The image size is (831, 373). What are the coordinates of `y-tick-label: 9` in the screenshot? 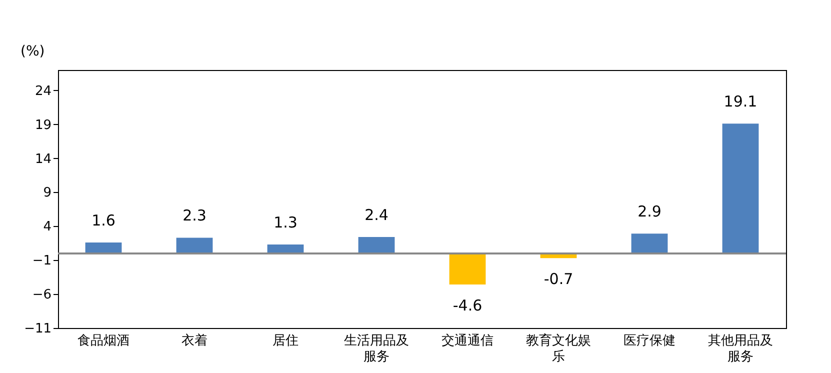 It's located at (47, 193).